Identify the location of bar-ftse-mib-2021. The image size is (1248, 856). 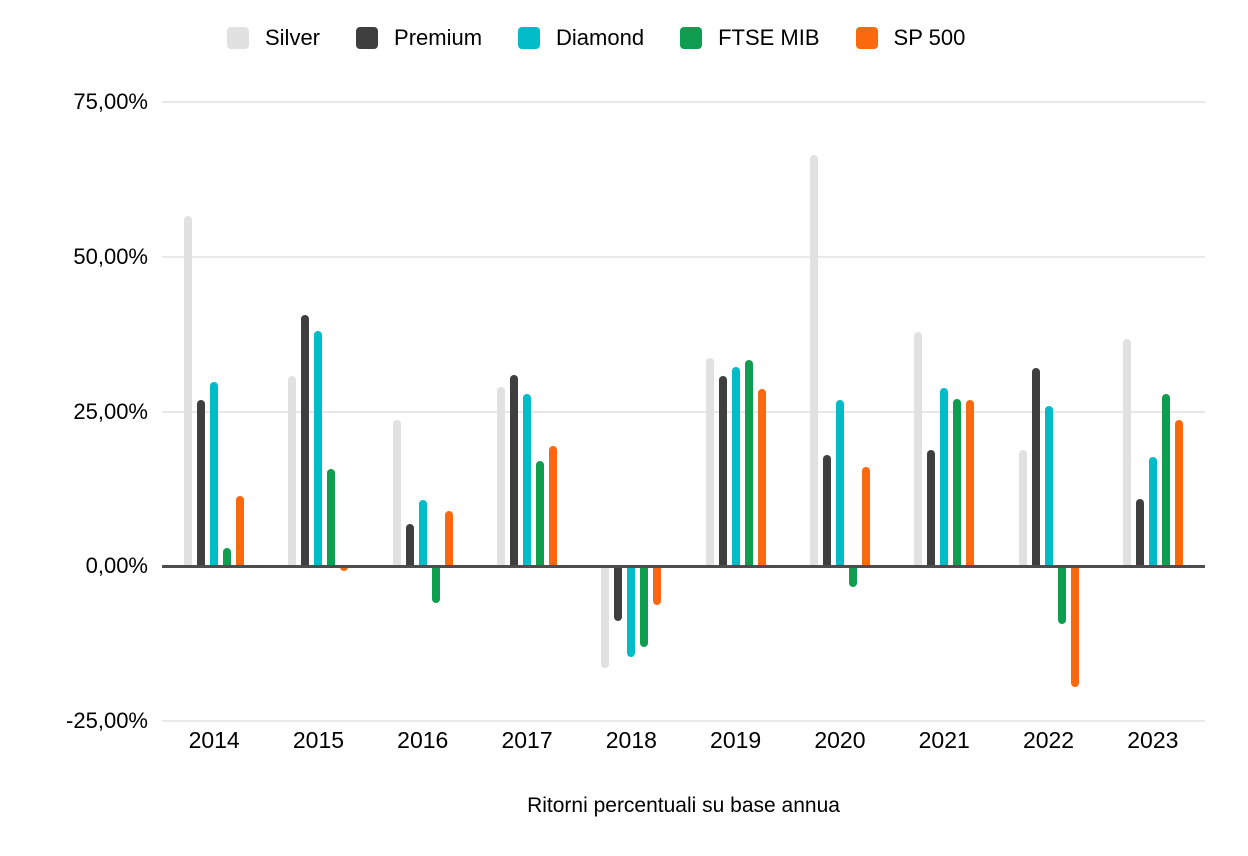
(957, 483).